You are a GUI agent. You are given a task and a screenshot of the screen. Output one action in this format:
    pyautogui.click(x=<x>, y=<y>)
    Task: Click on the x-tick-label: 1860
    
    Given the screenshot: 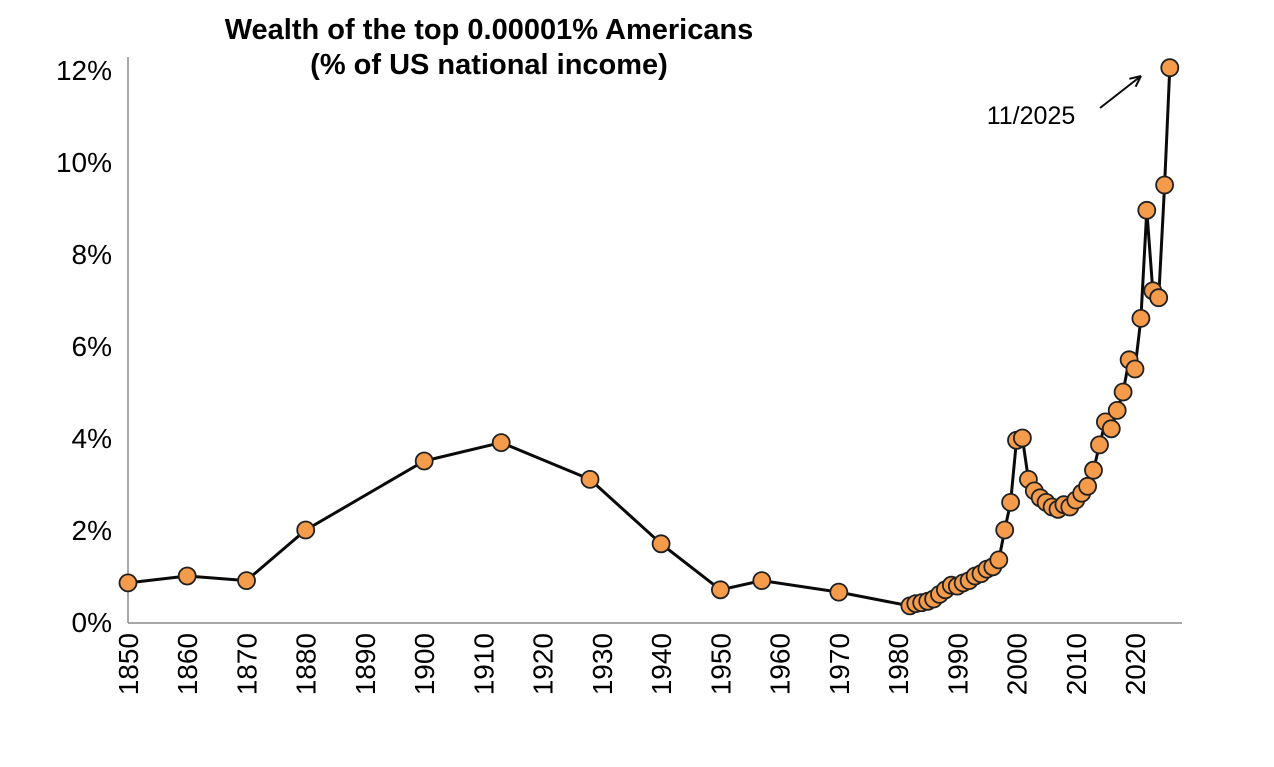 What is the action you would take?
    pyautogui.click(x=187, y=664)
    